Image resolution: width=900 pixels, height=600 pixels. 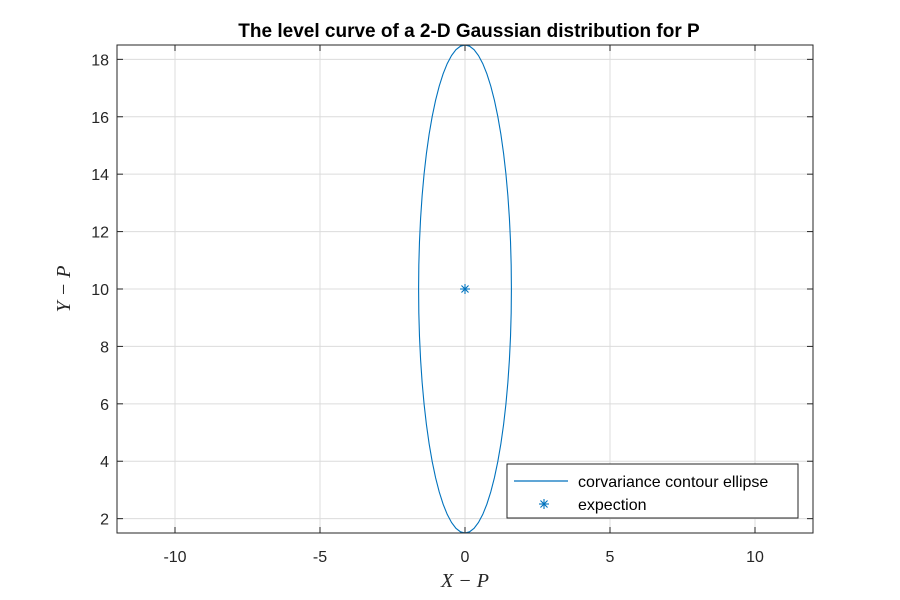 I want to click on legend-asterisk, so click(x=544, y=504).